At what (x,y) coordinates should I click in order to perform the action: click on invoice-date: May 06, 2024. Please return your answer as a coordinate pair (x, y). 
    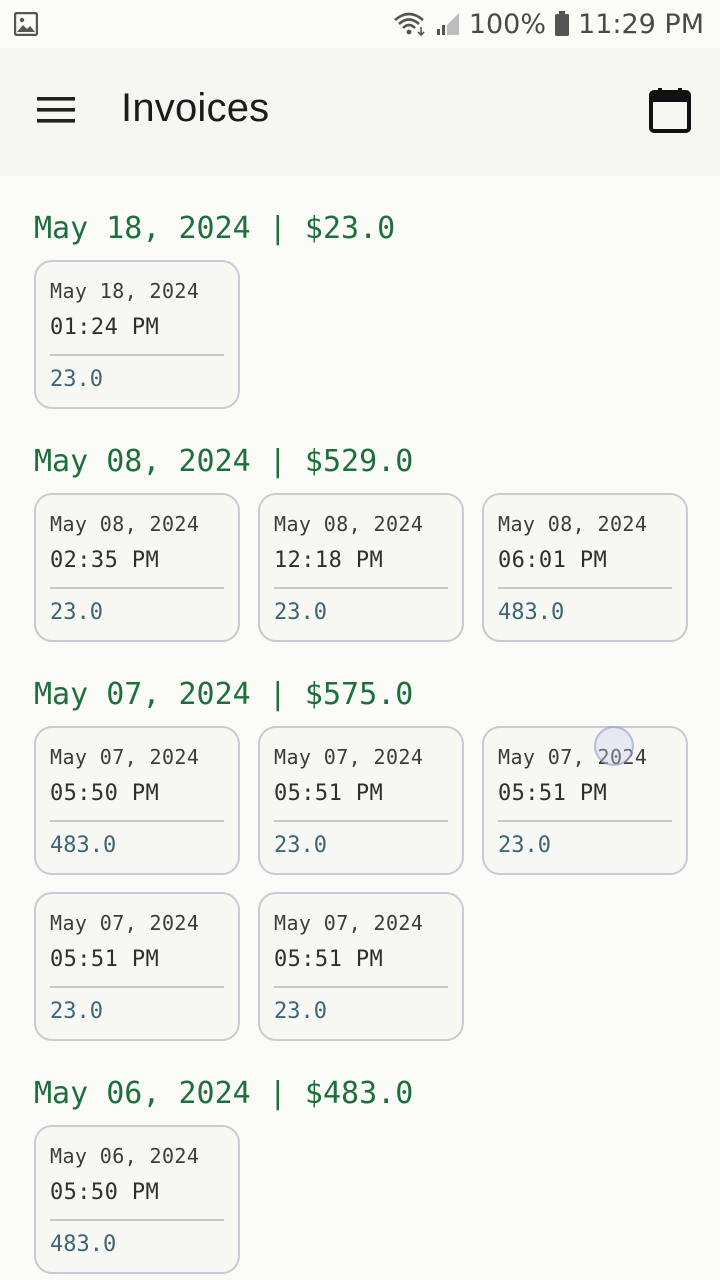
    Looking at the image, I should click on (125, 1156).